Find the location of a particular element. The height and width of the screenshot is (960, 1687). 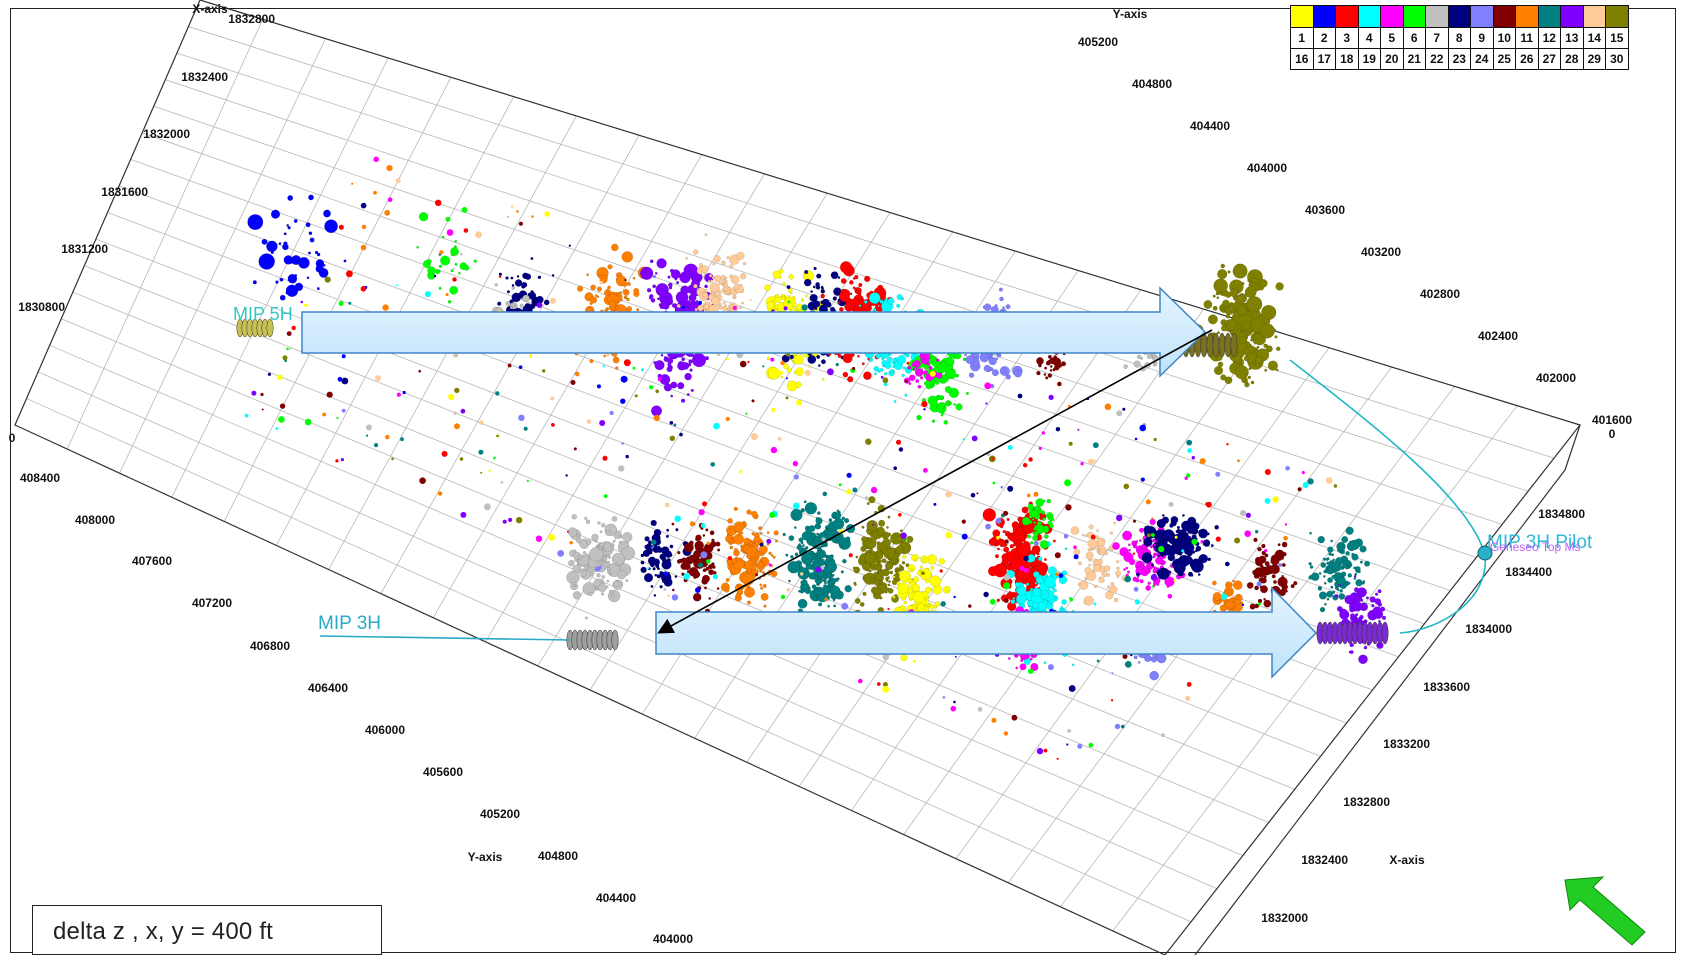

tick-label: 408000 is located at coordinates (95, 520).